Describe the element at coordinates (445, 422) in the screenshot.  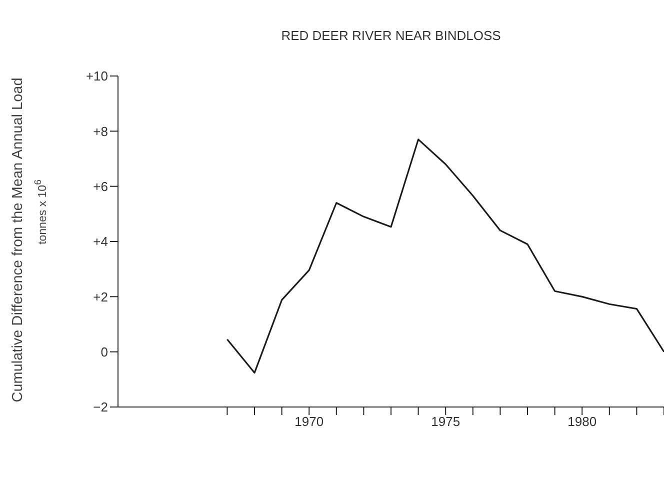
I see `x-tick-label: 1975` at that location.